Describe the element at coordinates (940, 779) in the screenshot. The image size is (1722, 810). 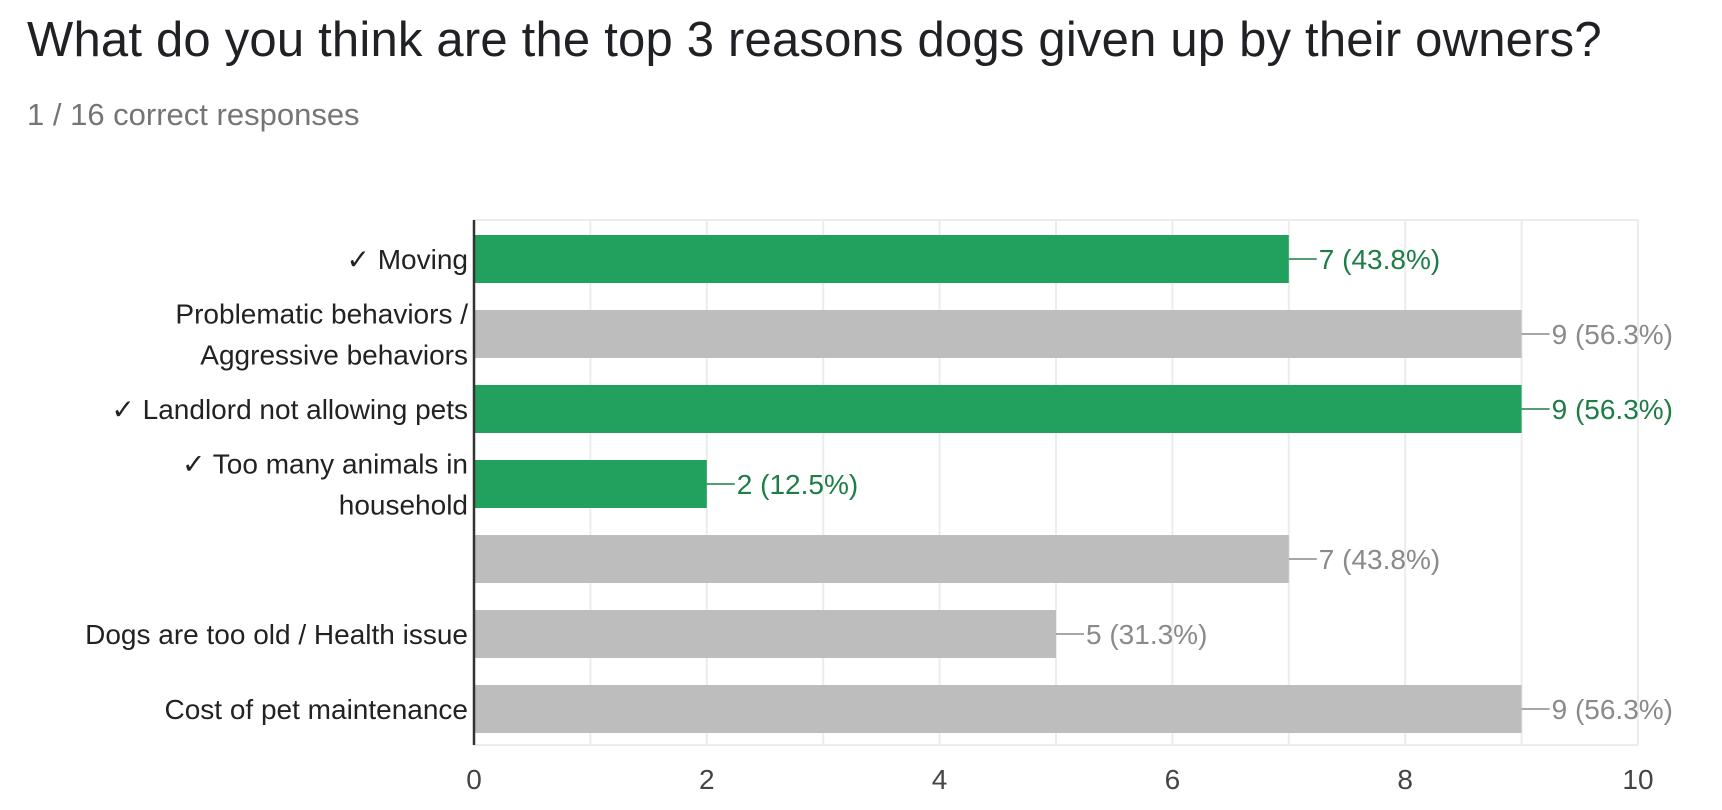
I see `x-tick-label: 4` at that location.